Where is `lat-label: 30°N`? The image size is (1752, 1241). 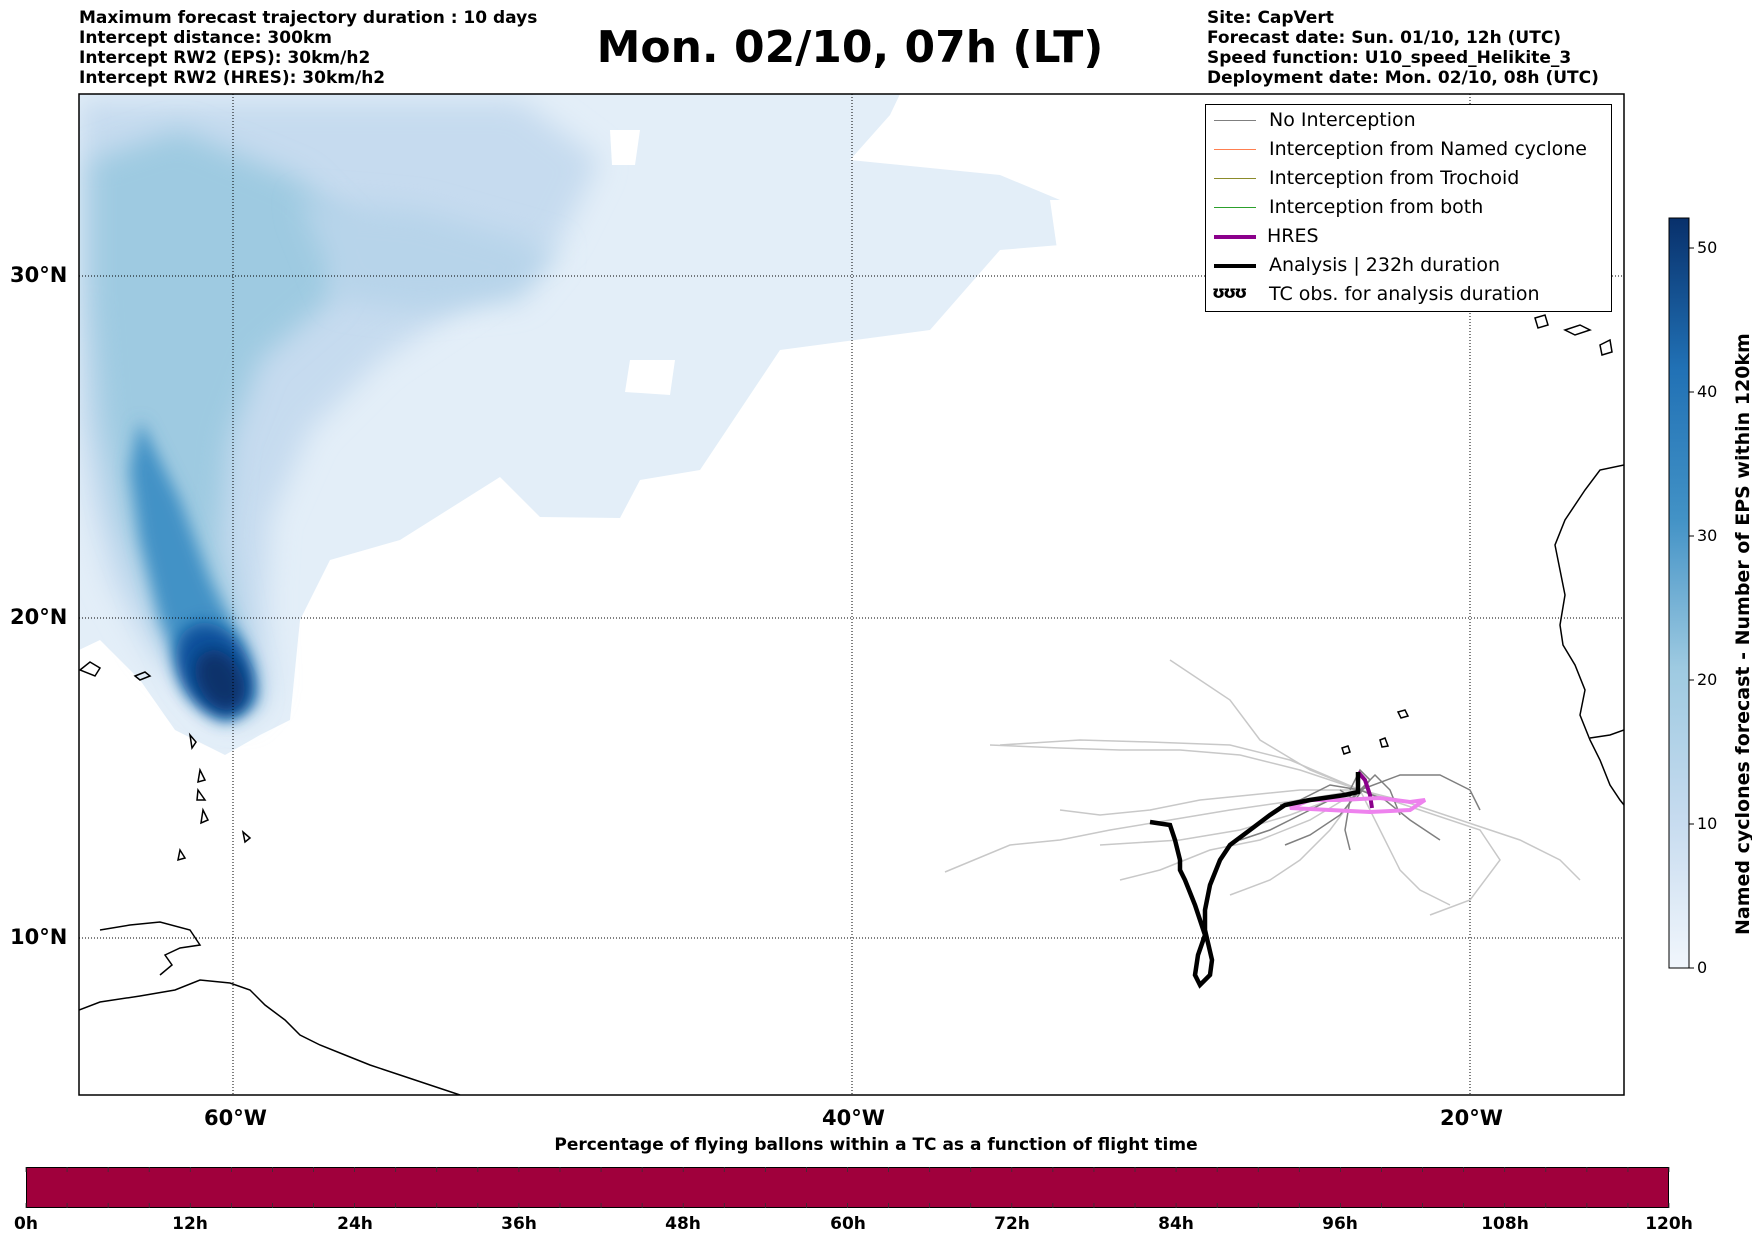
lat-label: 30°N is located at coordinates (39, 275).